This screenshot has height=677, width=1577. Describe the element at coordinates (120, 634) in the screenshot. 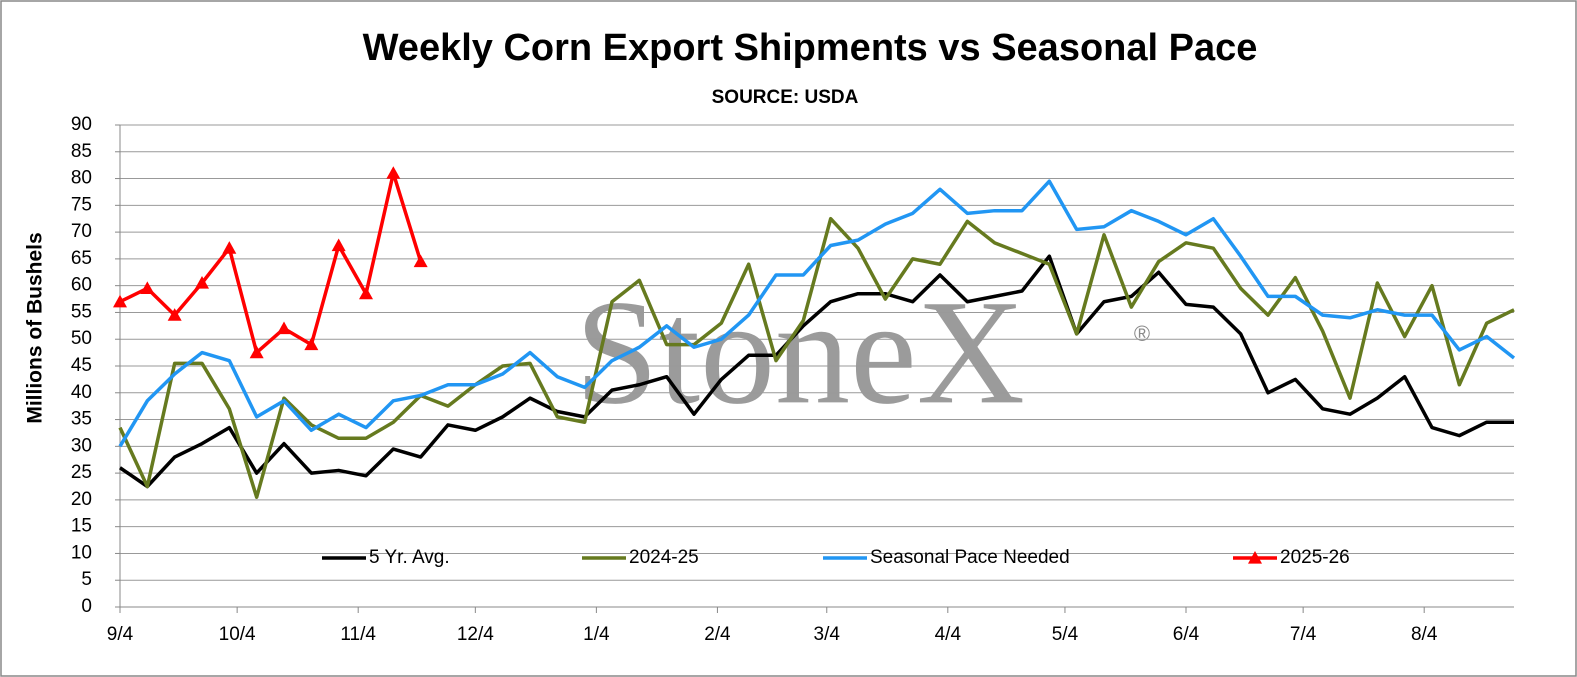

I see `x-tick-label: 9/4` at that location.